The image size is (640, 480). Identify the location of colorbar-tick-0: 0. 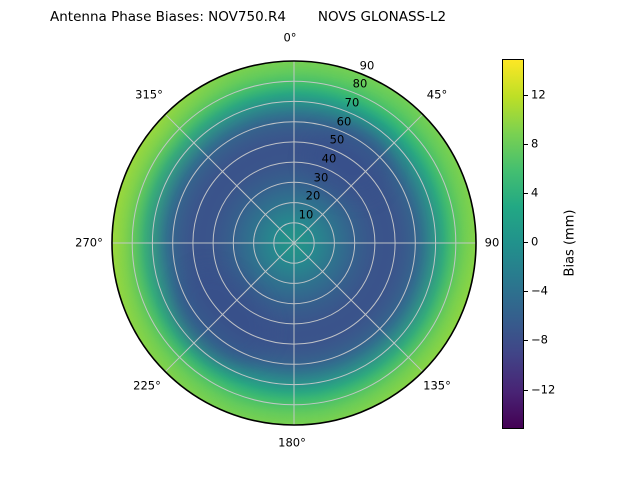
(535, 241).